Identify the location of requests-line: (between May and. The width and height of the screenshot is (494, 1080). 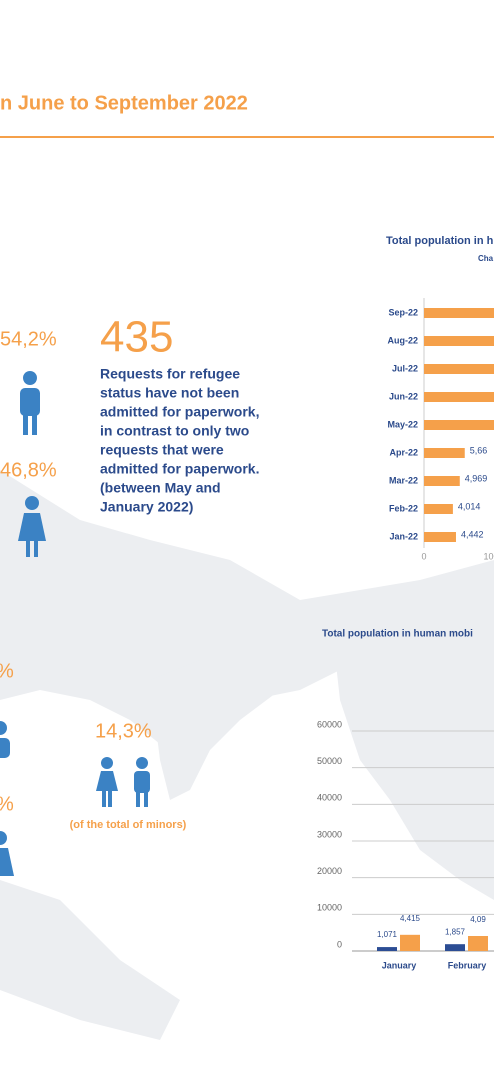
(160, 488).